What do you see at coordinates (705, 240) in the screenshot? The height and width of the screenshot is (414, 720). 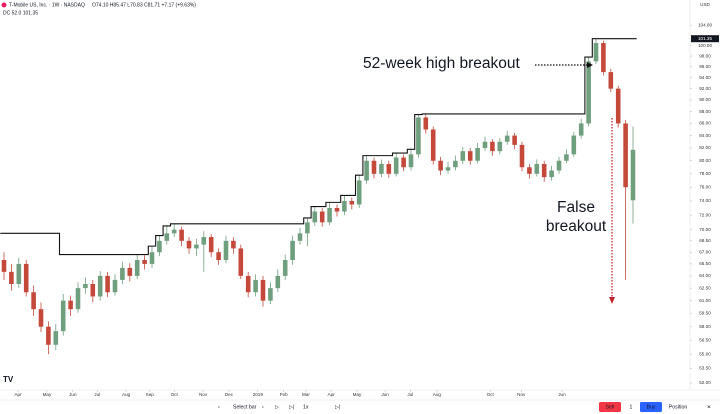 I see `y-tick-label: 68.50` at bounding box center [705, 240].